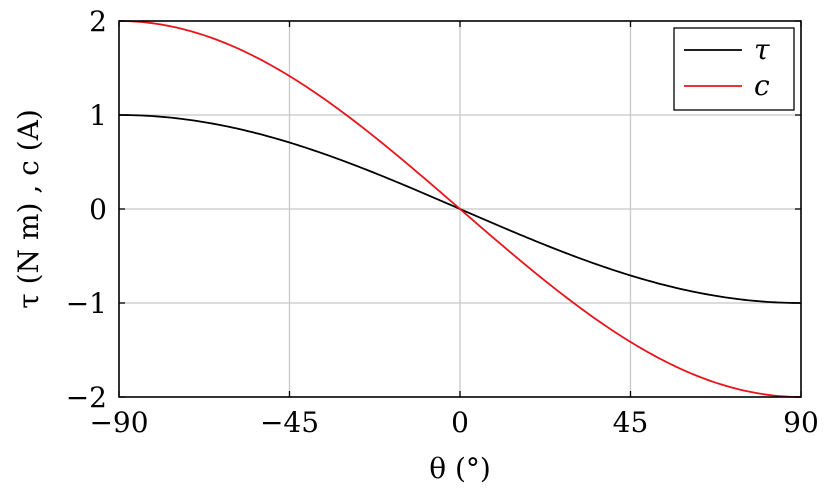 The height and width of the screenshot is (498, 830). Describe the element at coordinates (86, 397) in the screenshot. I see `y-tick-label: −2` at that location.